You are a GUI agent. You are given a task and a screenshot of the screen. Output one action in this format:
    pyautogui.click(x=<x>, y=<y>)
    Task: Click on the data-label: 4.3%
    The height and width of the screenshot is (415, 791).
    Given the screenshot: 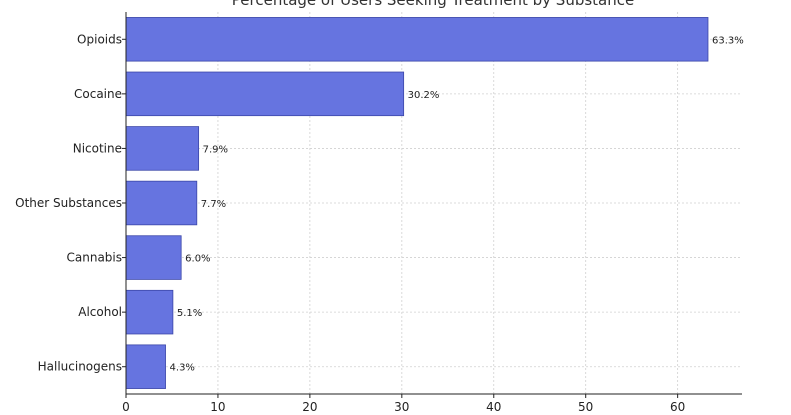 What is the action you would take?
    pyautogui.click(x=182, y=368)
    